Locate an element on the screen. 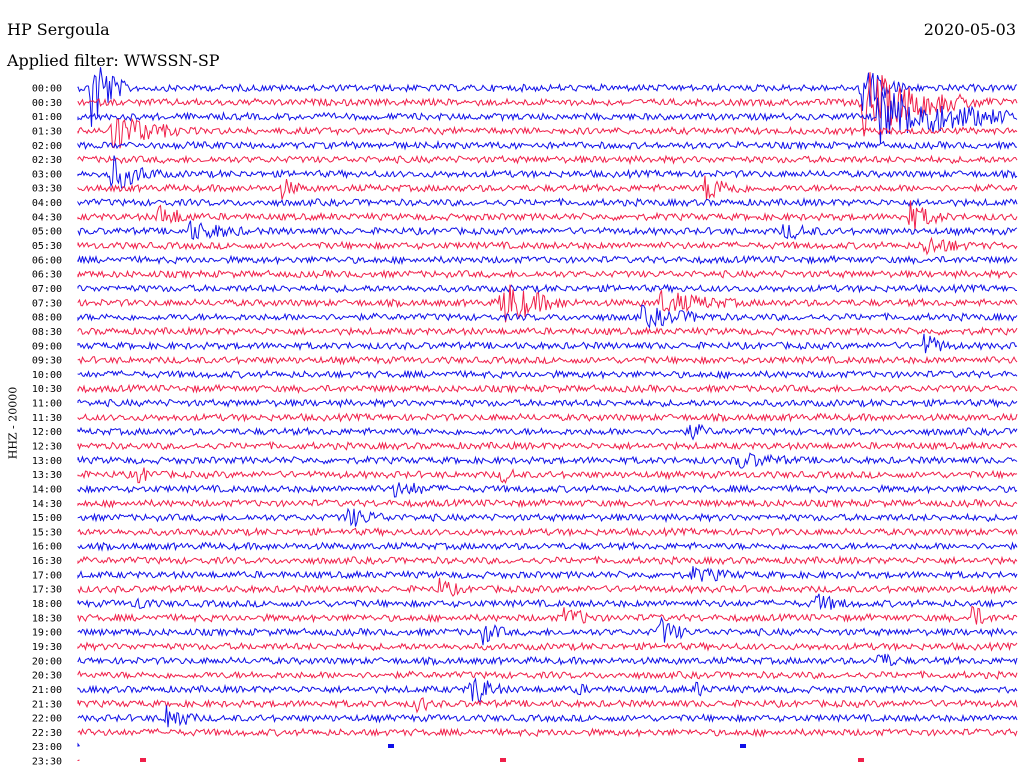  time-label: 08:00 is located at coordinates (47, 318).